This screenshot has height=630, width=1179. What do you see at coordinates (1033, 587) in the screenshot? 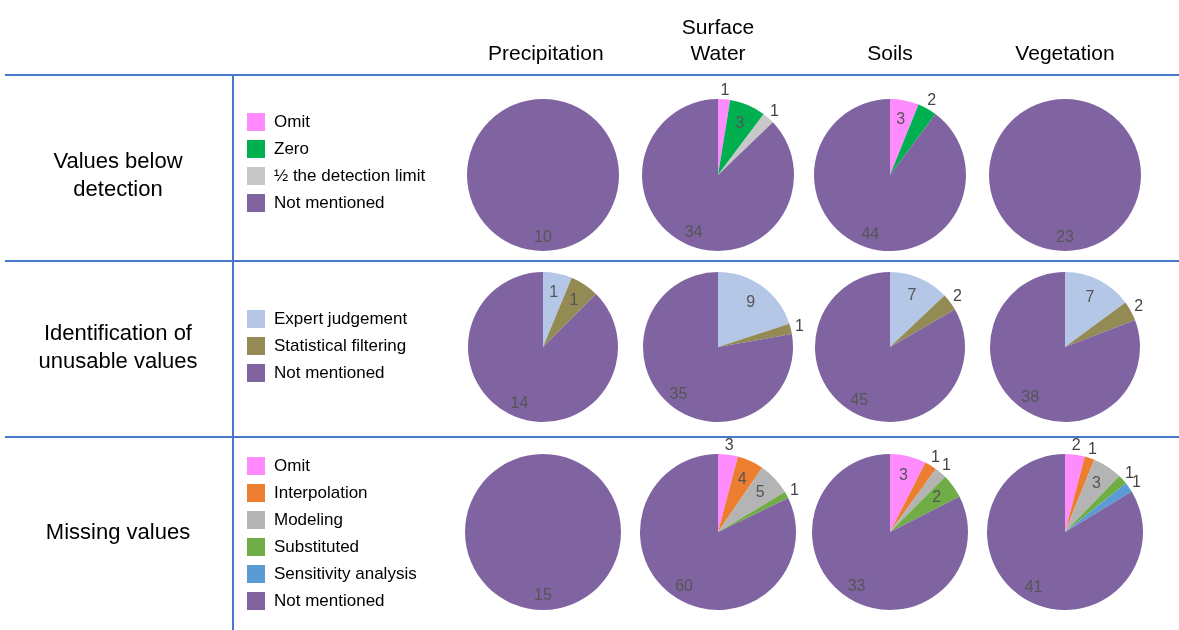
I see `data-label: 41` at bounding box center [1033, 587].